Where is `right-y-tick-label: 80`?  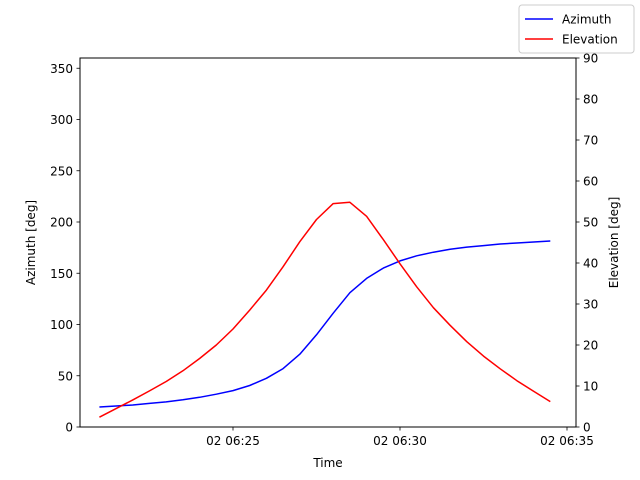
right-y-tick-label: 80 is located at coordinates (590, 100).